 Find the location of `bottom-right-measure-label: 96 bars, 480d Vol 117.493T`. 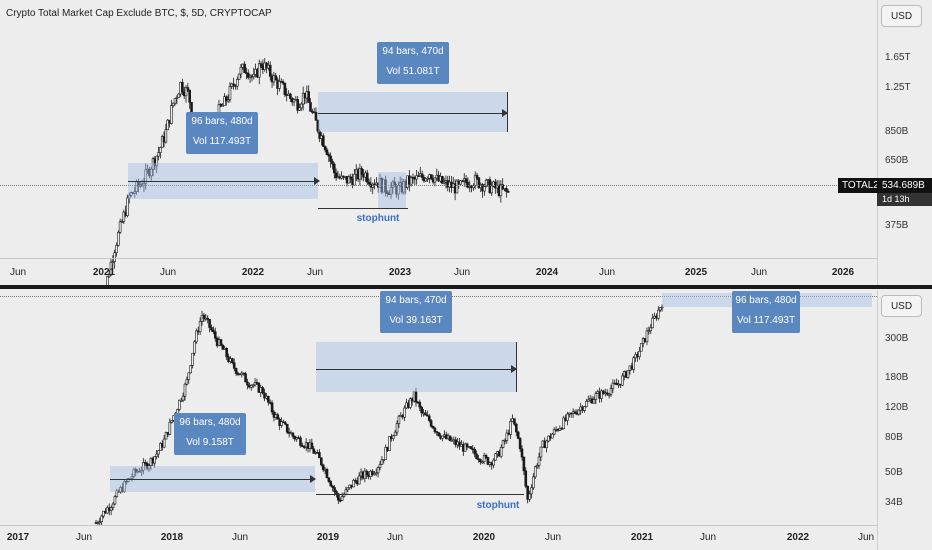

bottom-right-measure-label: 96 bars, 480d Vol 117.493T is located at coordinates (766, 312).